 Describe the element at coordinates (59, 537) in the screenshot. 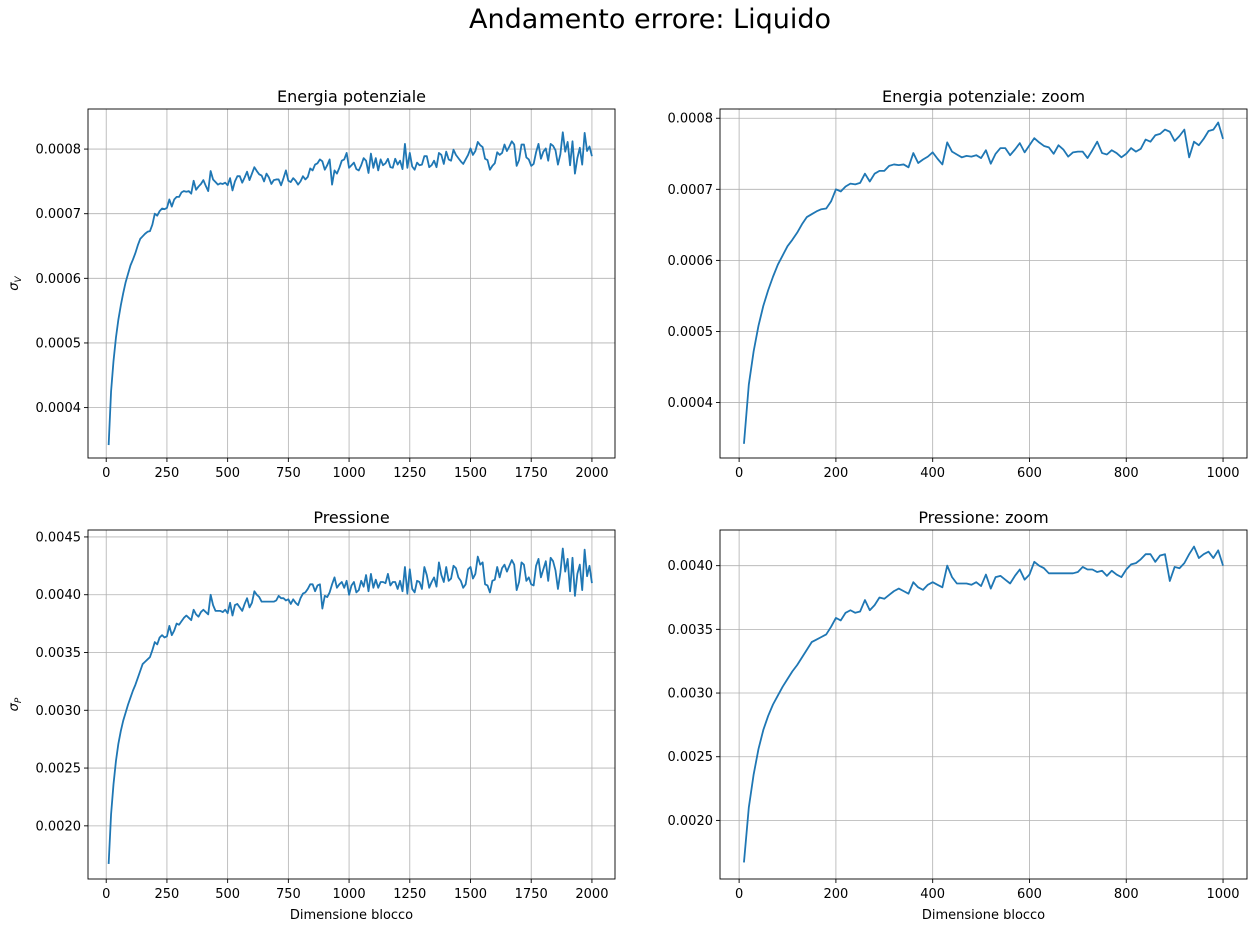

I see `y-tick-label: 0.0045` at that location.